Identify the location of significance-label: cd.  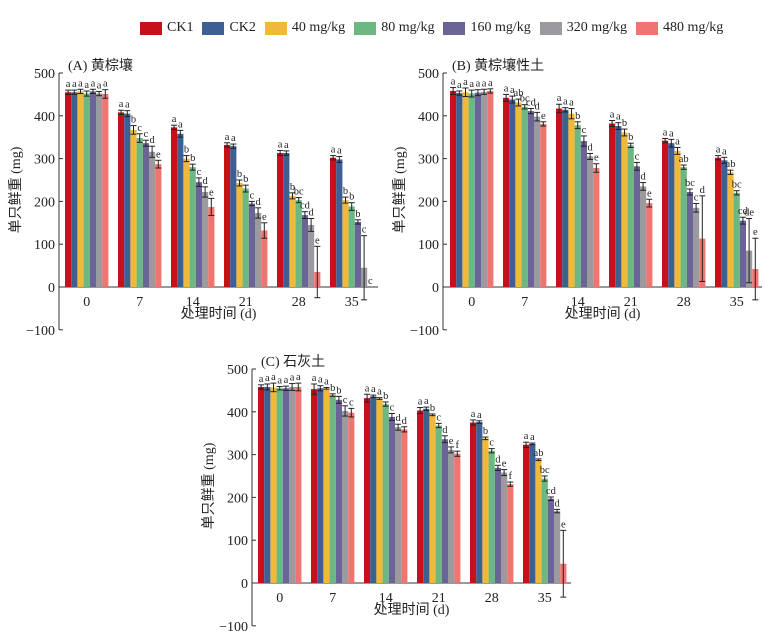
(743, 211).